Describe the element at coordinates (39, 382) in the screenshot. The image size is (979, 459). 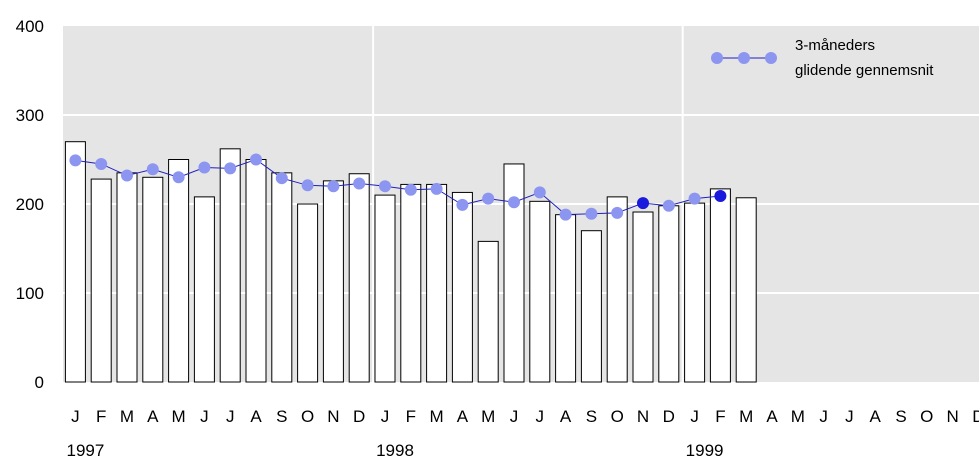
I see `y-tick-label: 0` at that location.